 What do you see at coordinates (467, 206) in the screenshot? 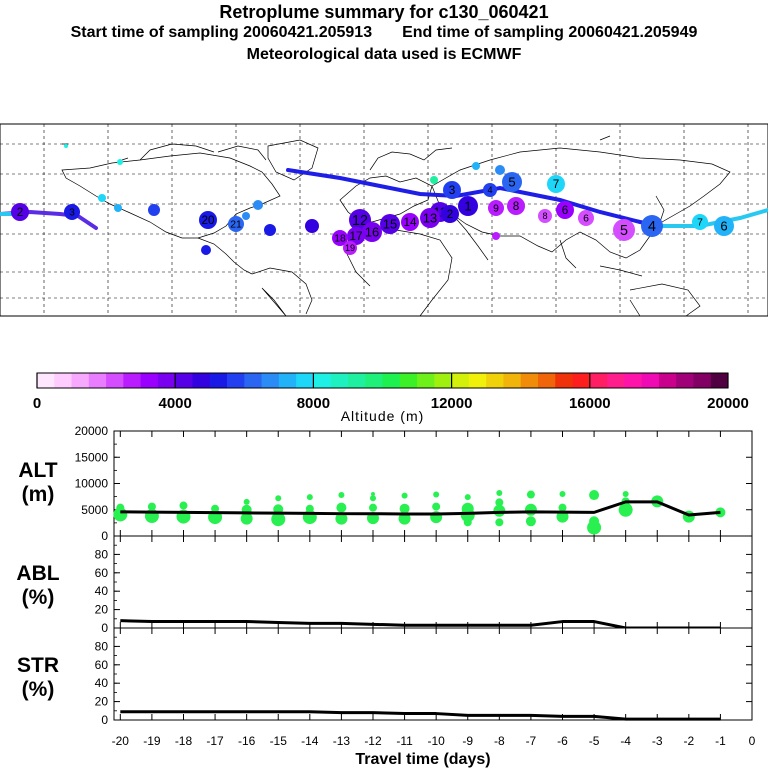
I see `trajectory-marker-label: 1` at bounding box center [467, 206].